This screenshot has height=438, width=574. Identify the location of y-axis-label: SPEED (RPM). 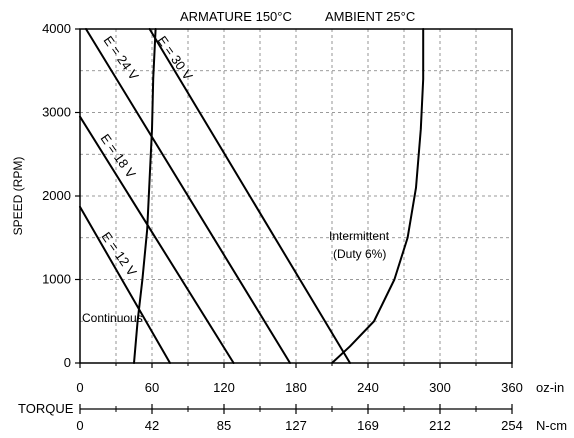
(18, 196).